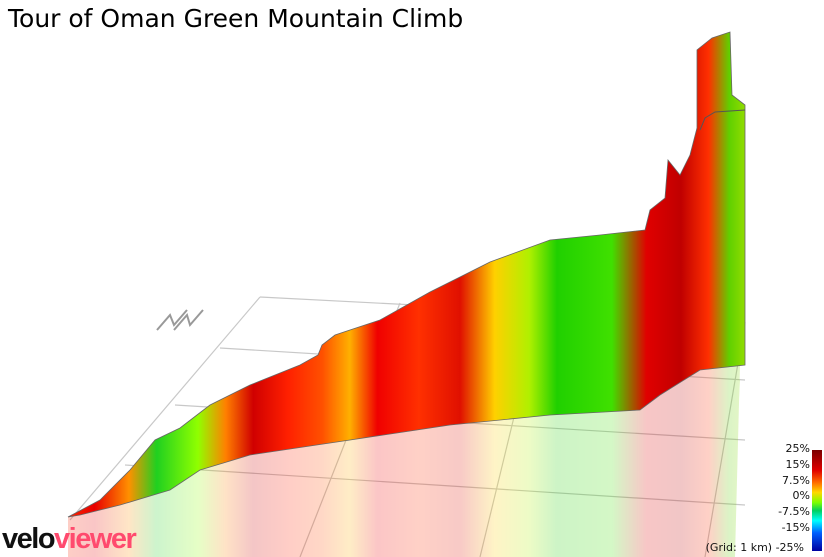  Describe the element at coordinates (739, 547) in the screenshot. I see `grid-scale-label: (Grid: 1 km)` at that location.